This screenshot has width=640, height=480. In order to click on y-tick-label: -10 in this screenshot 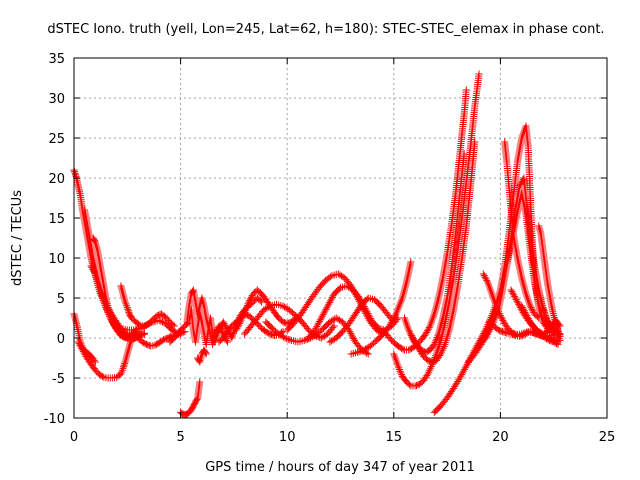, I will do `click(54, 419)`.